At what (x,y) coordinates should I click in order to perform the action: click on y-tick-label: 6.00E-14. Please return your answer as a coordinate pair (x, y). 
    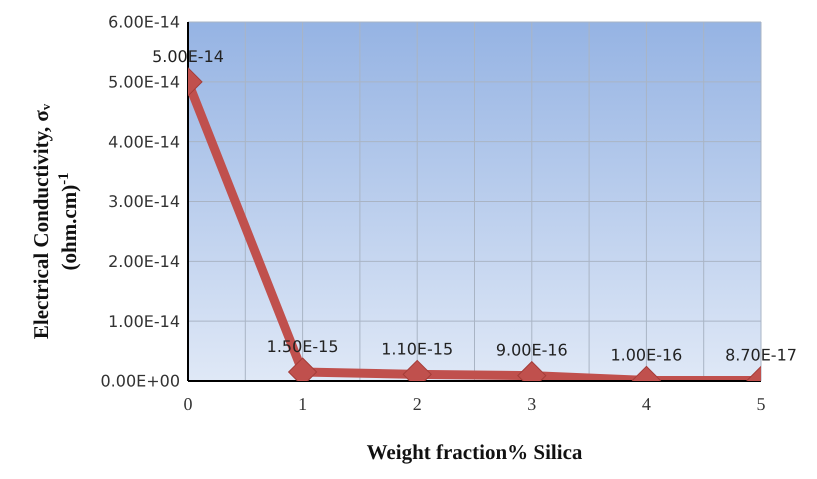
    Looking at the image, I should click on (144, 22).